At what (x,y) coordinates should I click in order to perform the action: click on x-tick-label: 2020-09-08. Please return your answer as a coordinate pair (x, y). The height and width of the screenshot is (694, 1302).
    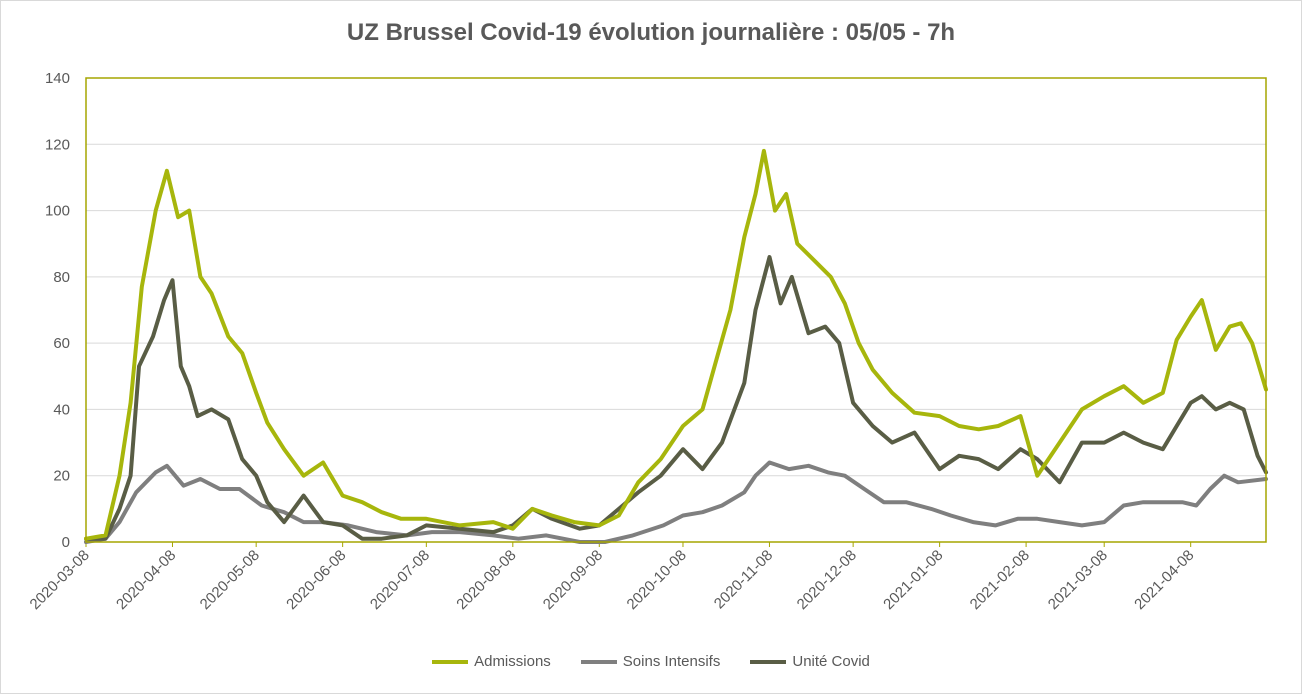
    Looking at the image, I should click on (573, 580).